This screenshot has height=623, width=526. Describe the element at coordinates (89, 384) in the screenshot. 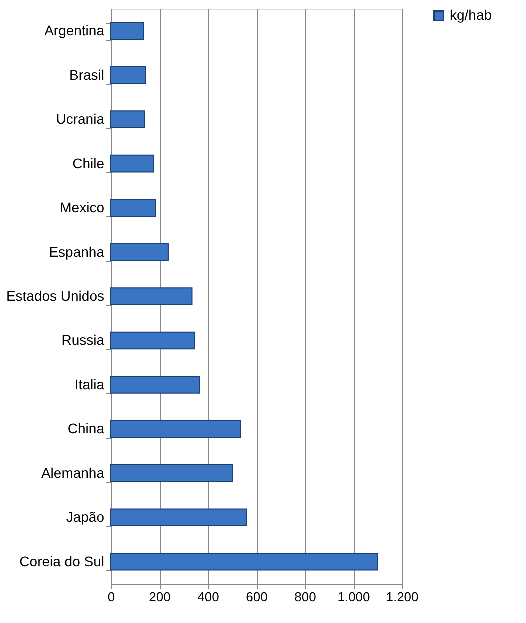

I see `y-tick-label: Italia` at that location.